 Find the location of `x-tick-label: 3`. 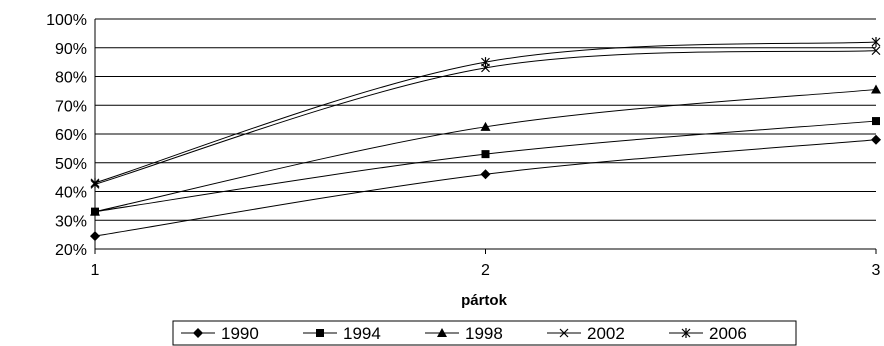

x-tick-label: 3 is located at coordinates (876, 270).